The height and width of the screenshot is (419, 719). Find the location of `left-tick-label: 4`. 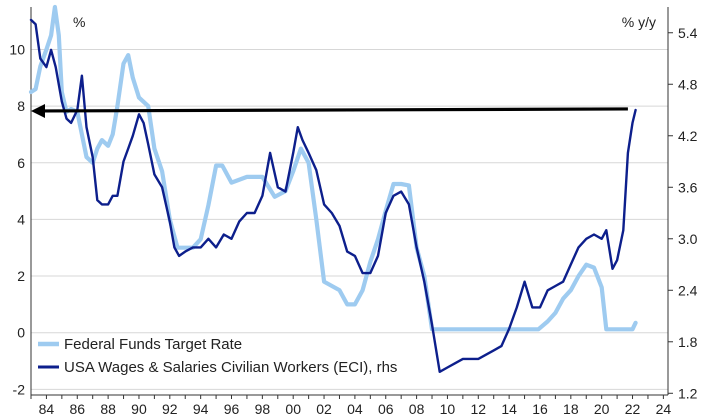

left-tick-label: 4 is located at coordinates (21, 219).